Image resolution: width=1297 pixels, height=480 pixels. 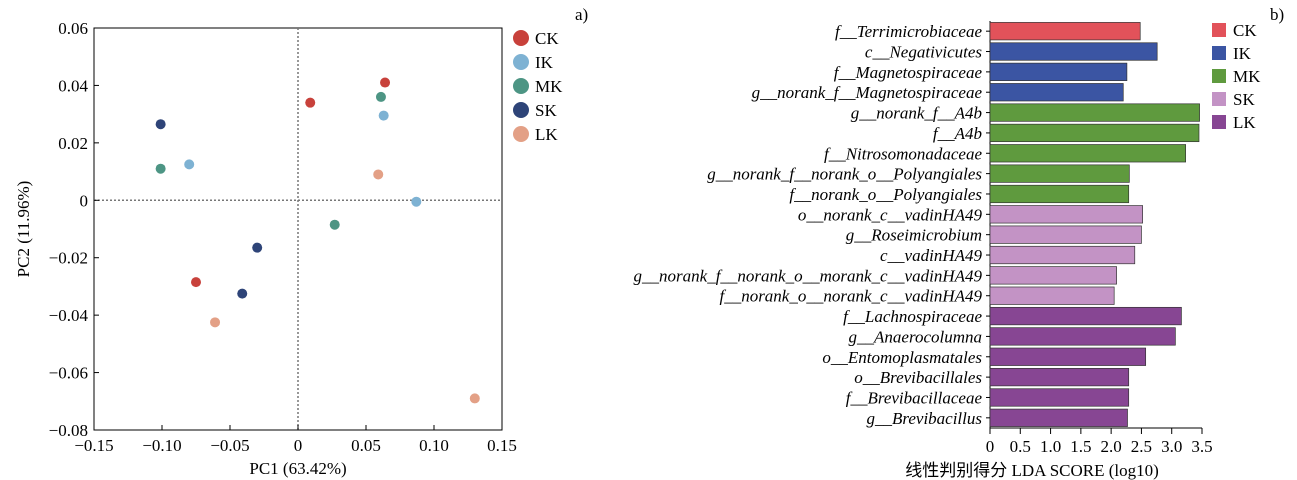 What do you see at coordinates (1050, 446) in the screenshot?
I see `lda-x-tick-label: 1.0` at bounding box center [1050, 446].